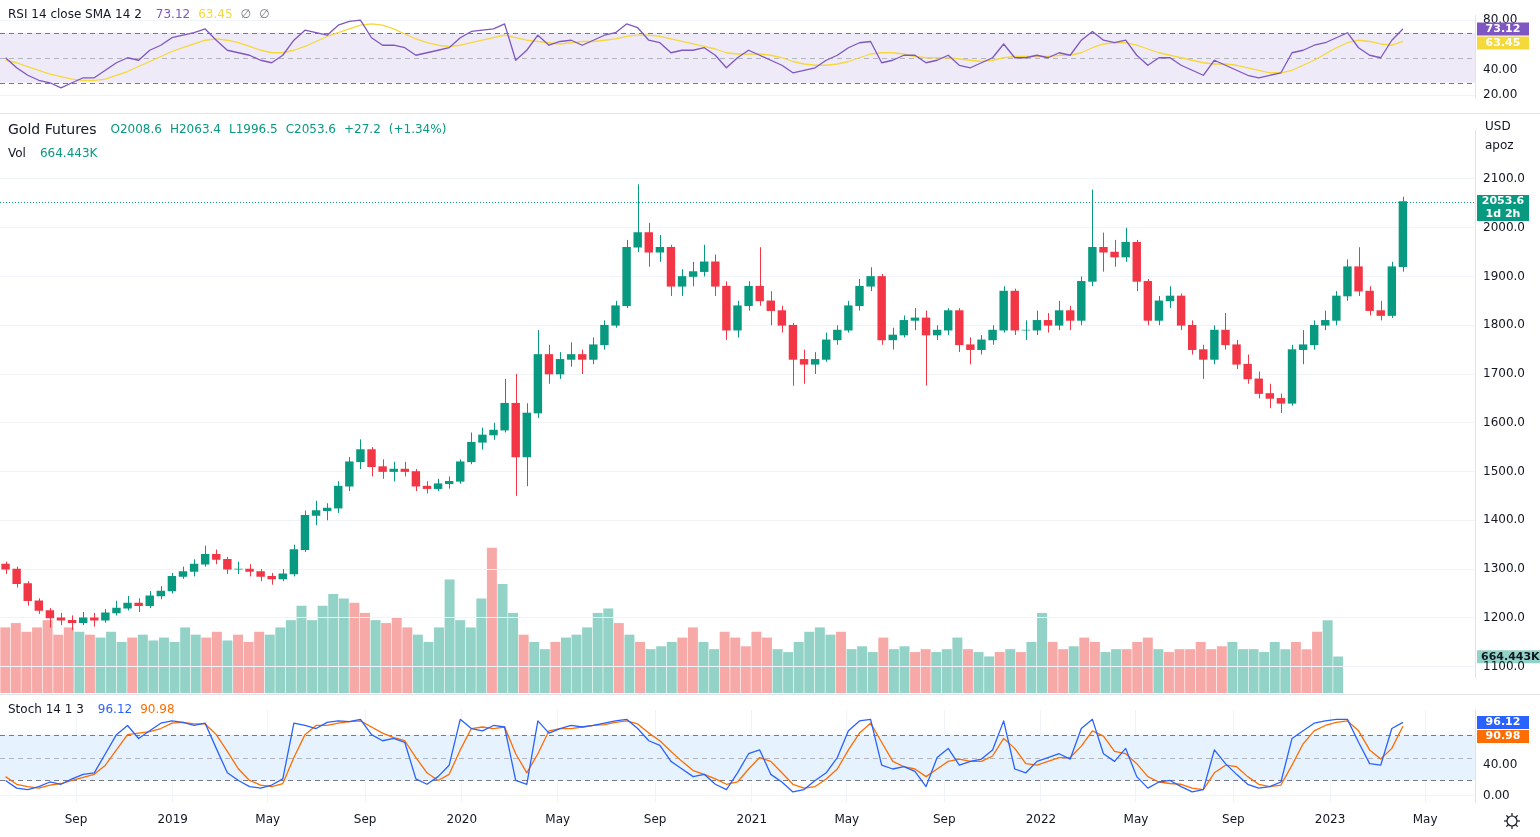  Describe the element at coordinates (46, 709) in the screenshot. I see `chart-title: Stoch 14 1 3` at that location.